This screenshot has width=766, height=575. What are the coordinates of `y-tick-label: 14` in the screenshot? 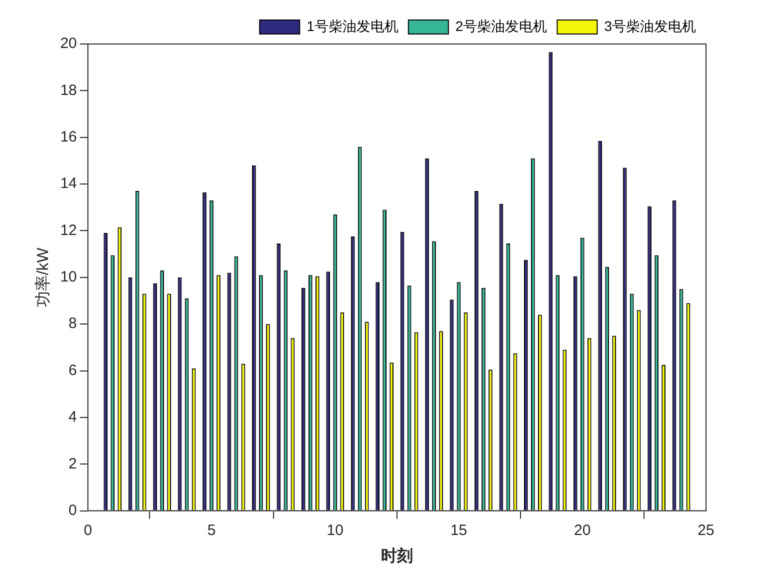 It's located at (68, 183).